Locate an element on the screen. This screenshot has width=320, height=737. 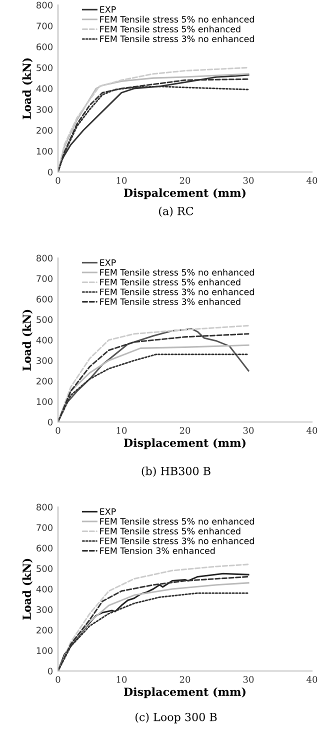
text: (a) RC is located at coordinates (176, 211).